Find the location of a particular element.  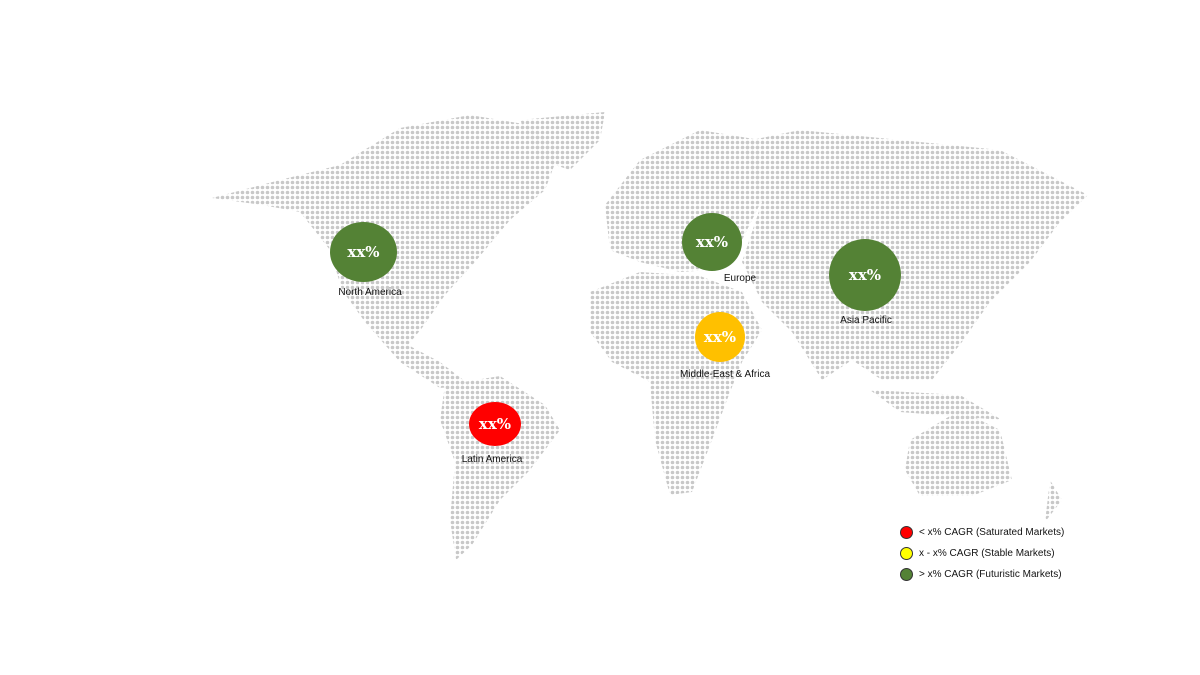

africa-landmass is located at coordinates (676, 383).